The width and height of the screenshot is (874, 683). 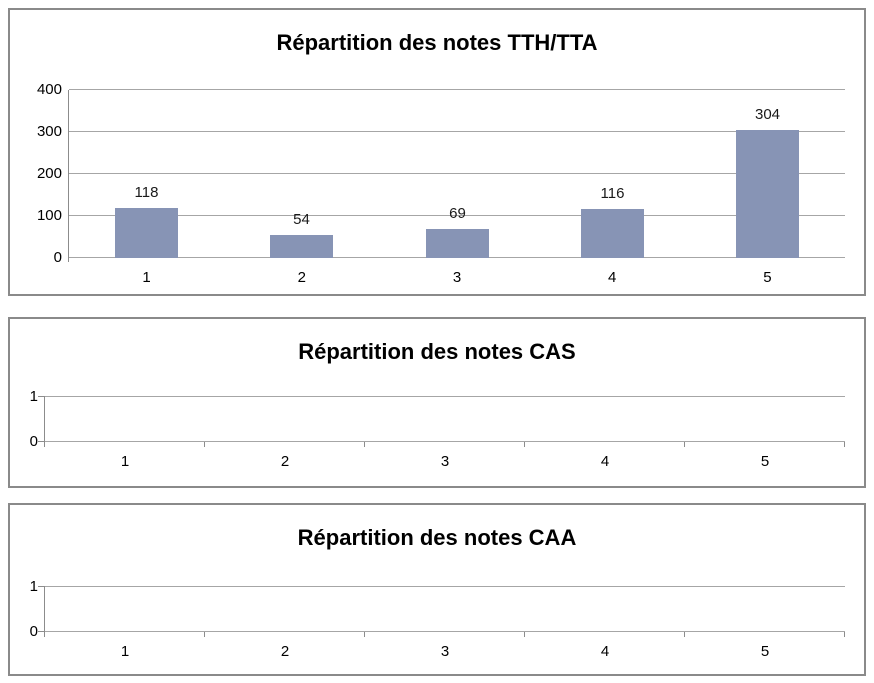 What do you see at coordinates (146, 192) in the screenshot?
I see `bar-value-label: 118` at bounding box center [146, 192].